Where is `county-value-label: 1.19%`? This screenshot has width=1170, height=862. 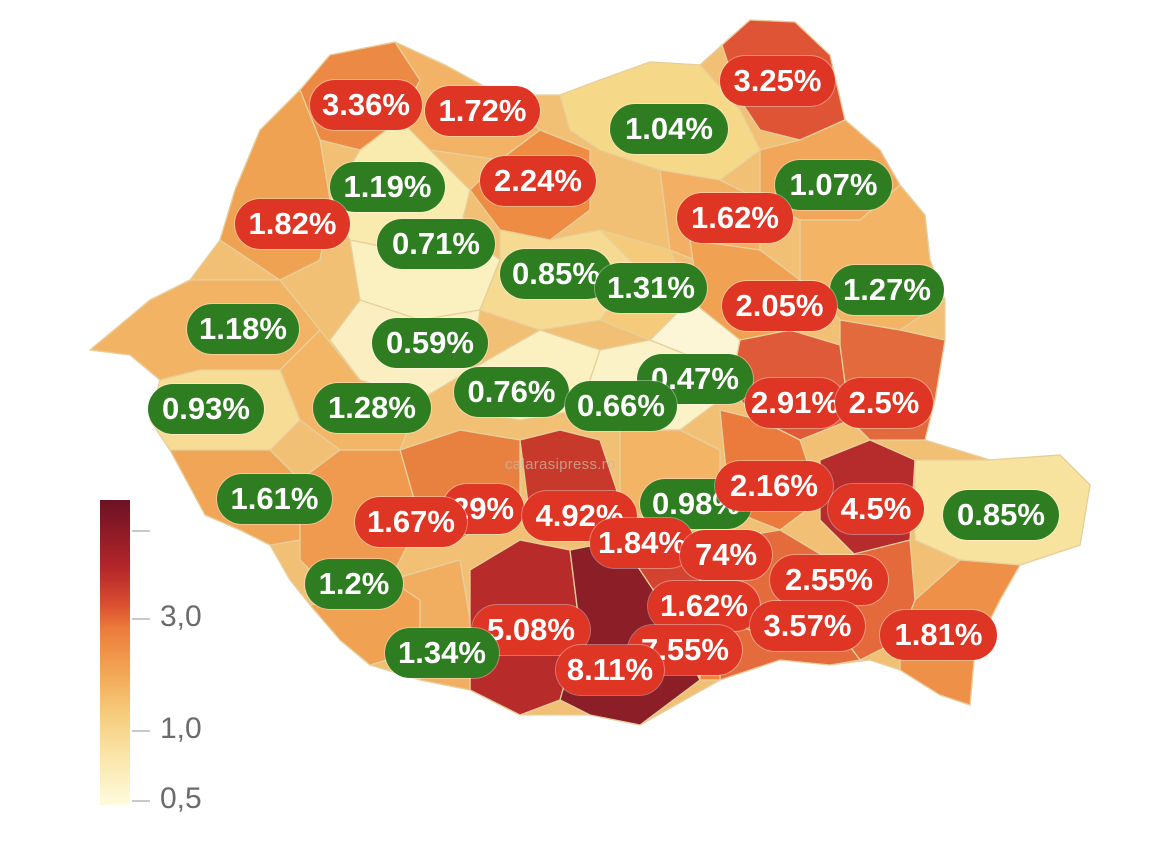 county-value-label: 1.19% is located at coordinates (387, 187).